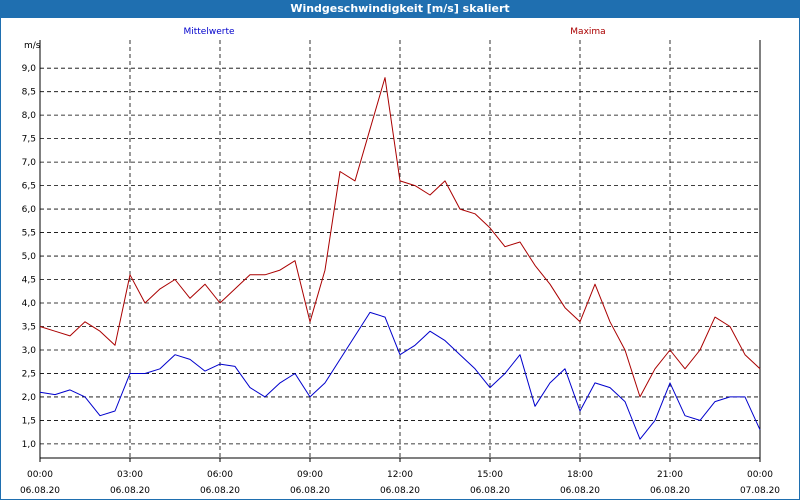  What do you see at coordinates (32, 46) in the screenshot?
I see `y-axis-label: m/s` at bounding box center [32, 46].